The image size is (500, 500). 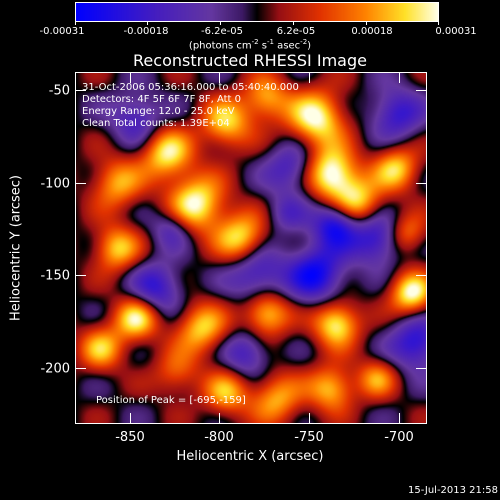 What do you see at coordinates (250, 456) in the screenshot?
I see `x-axis-title: Heliocentric X (arcsec)` at bounding box center [250, 456].